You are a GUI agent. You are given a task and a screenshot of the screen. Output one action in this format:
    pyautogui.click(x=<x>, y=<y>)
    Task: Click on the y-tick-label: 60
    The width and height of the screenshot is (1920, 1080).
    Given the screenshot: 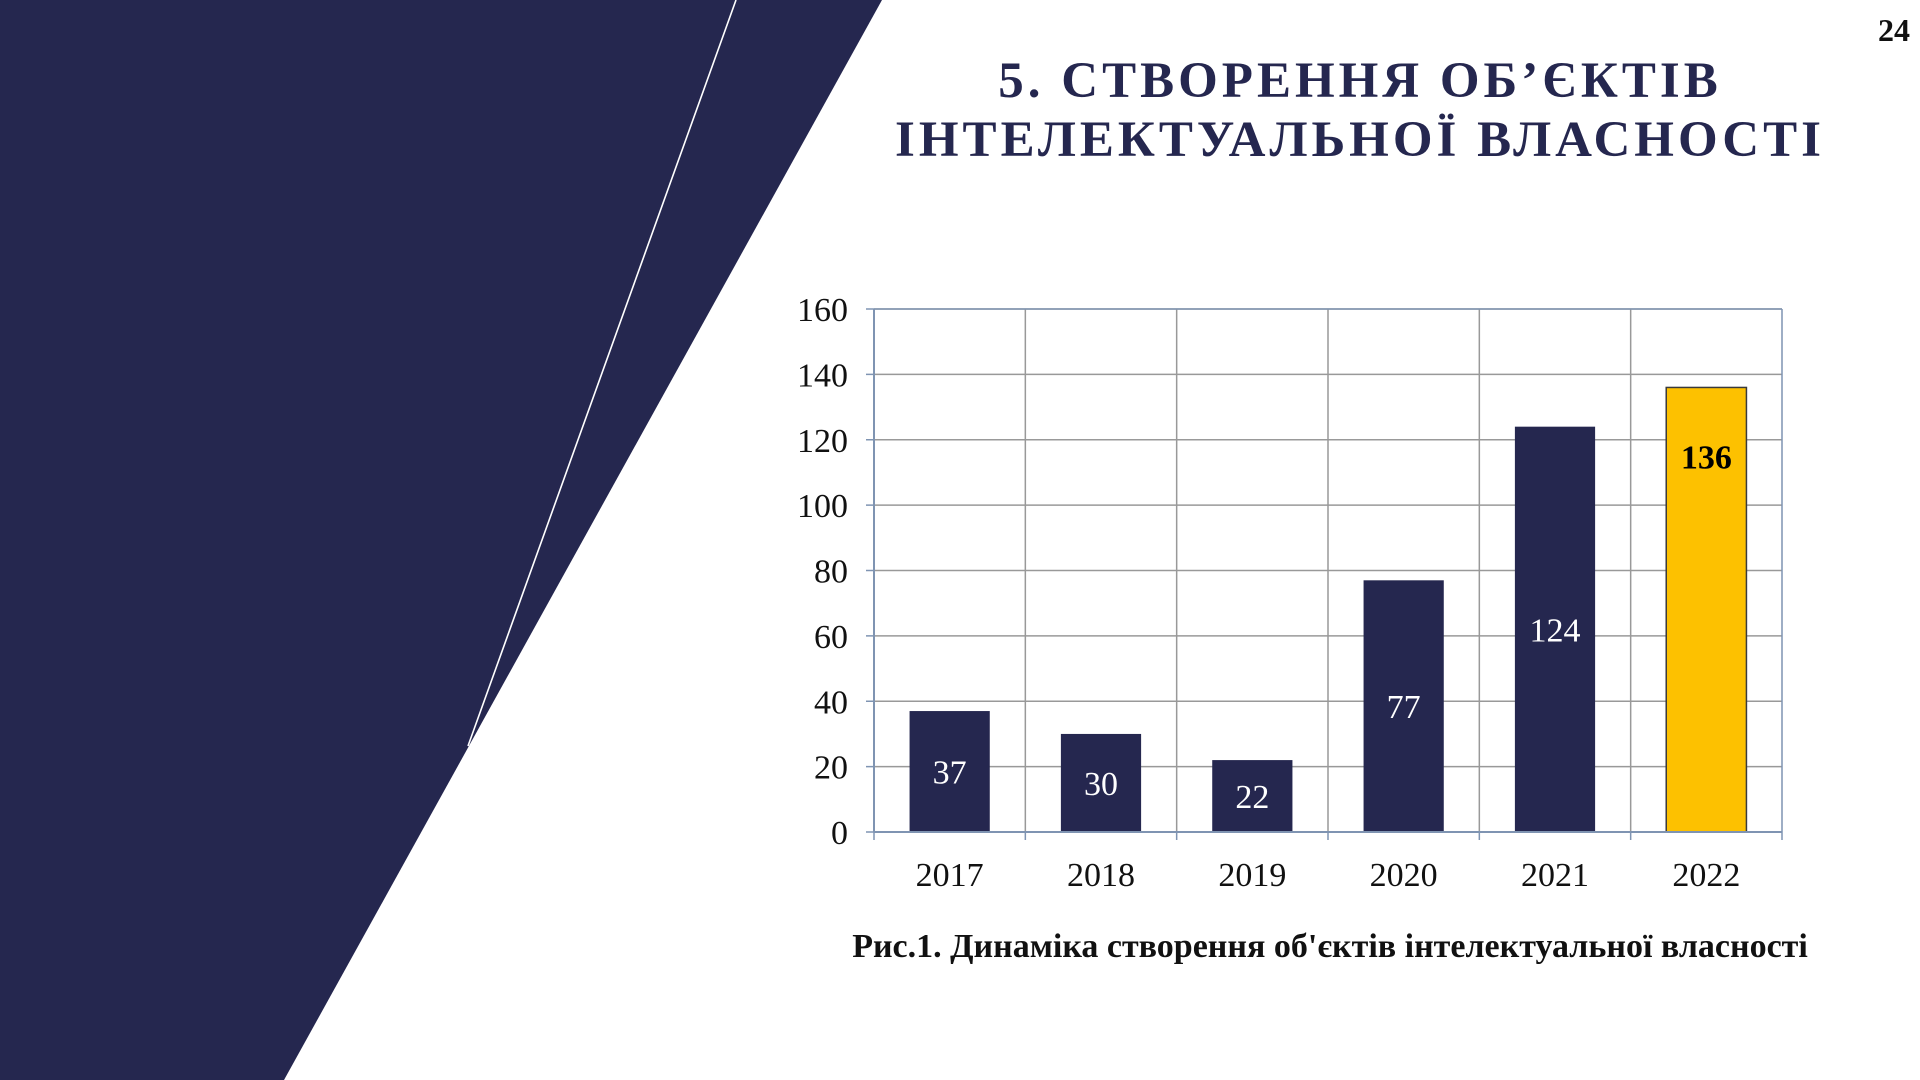 What is the action you would take?
    pyautogui.click(x=831, y=637)
    